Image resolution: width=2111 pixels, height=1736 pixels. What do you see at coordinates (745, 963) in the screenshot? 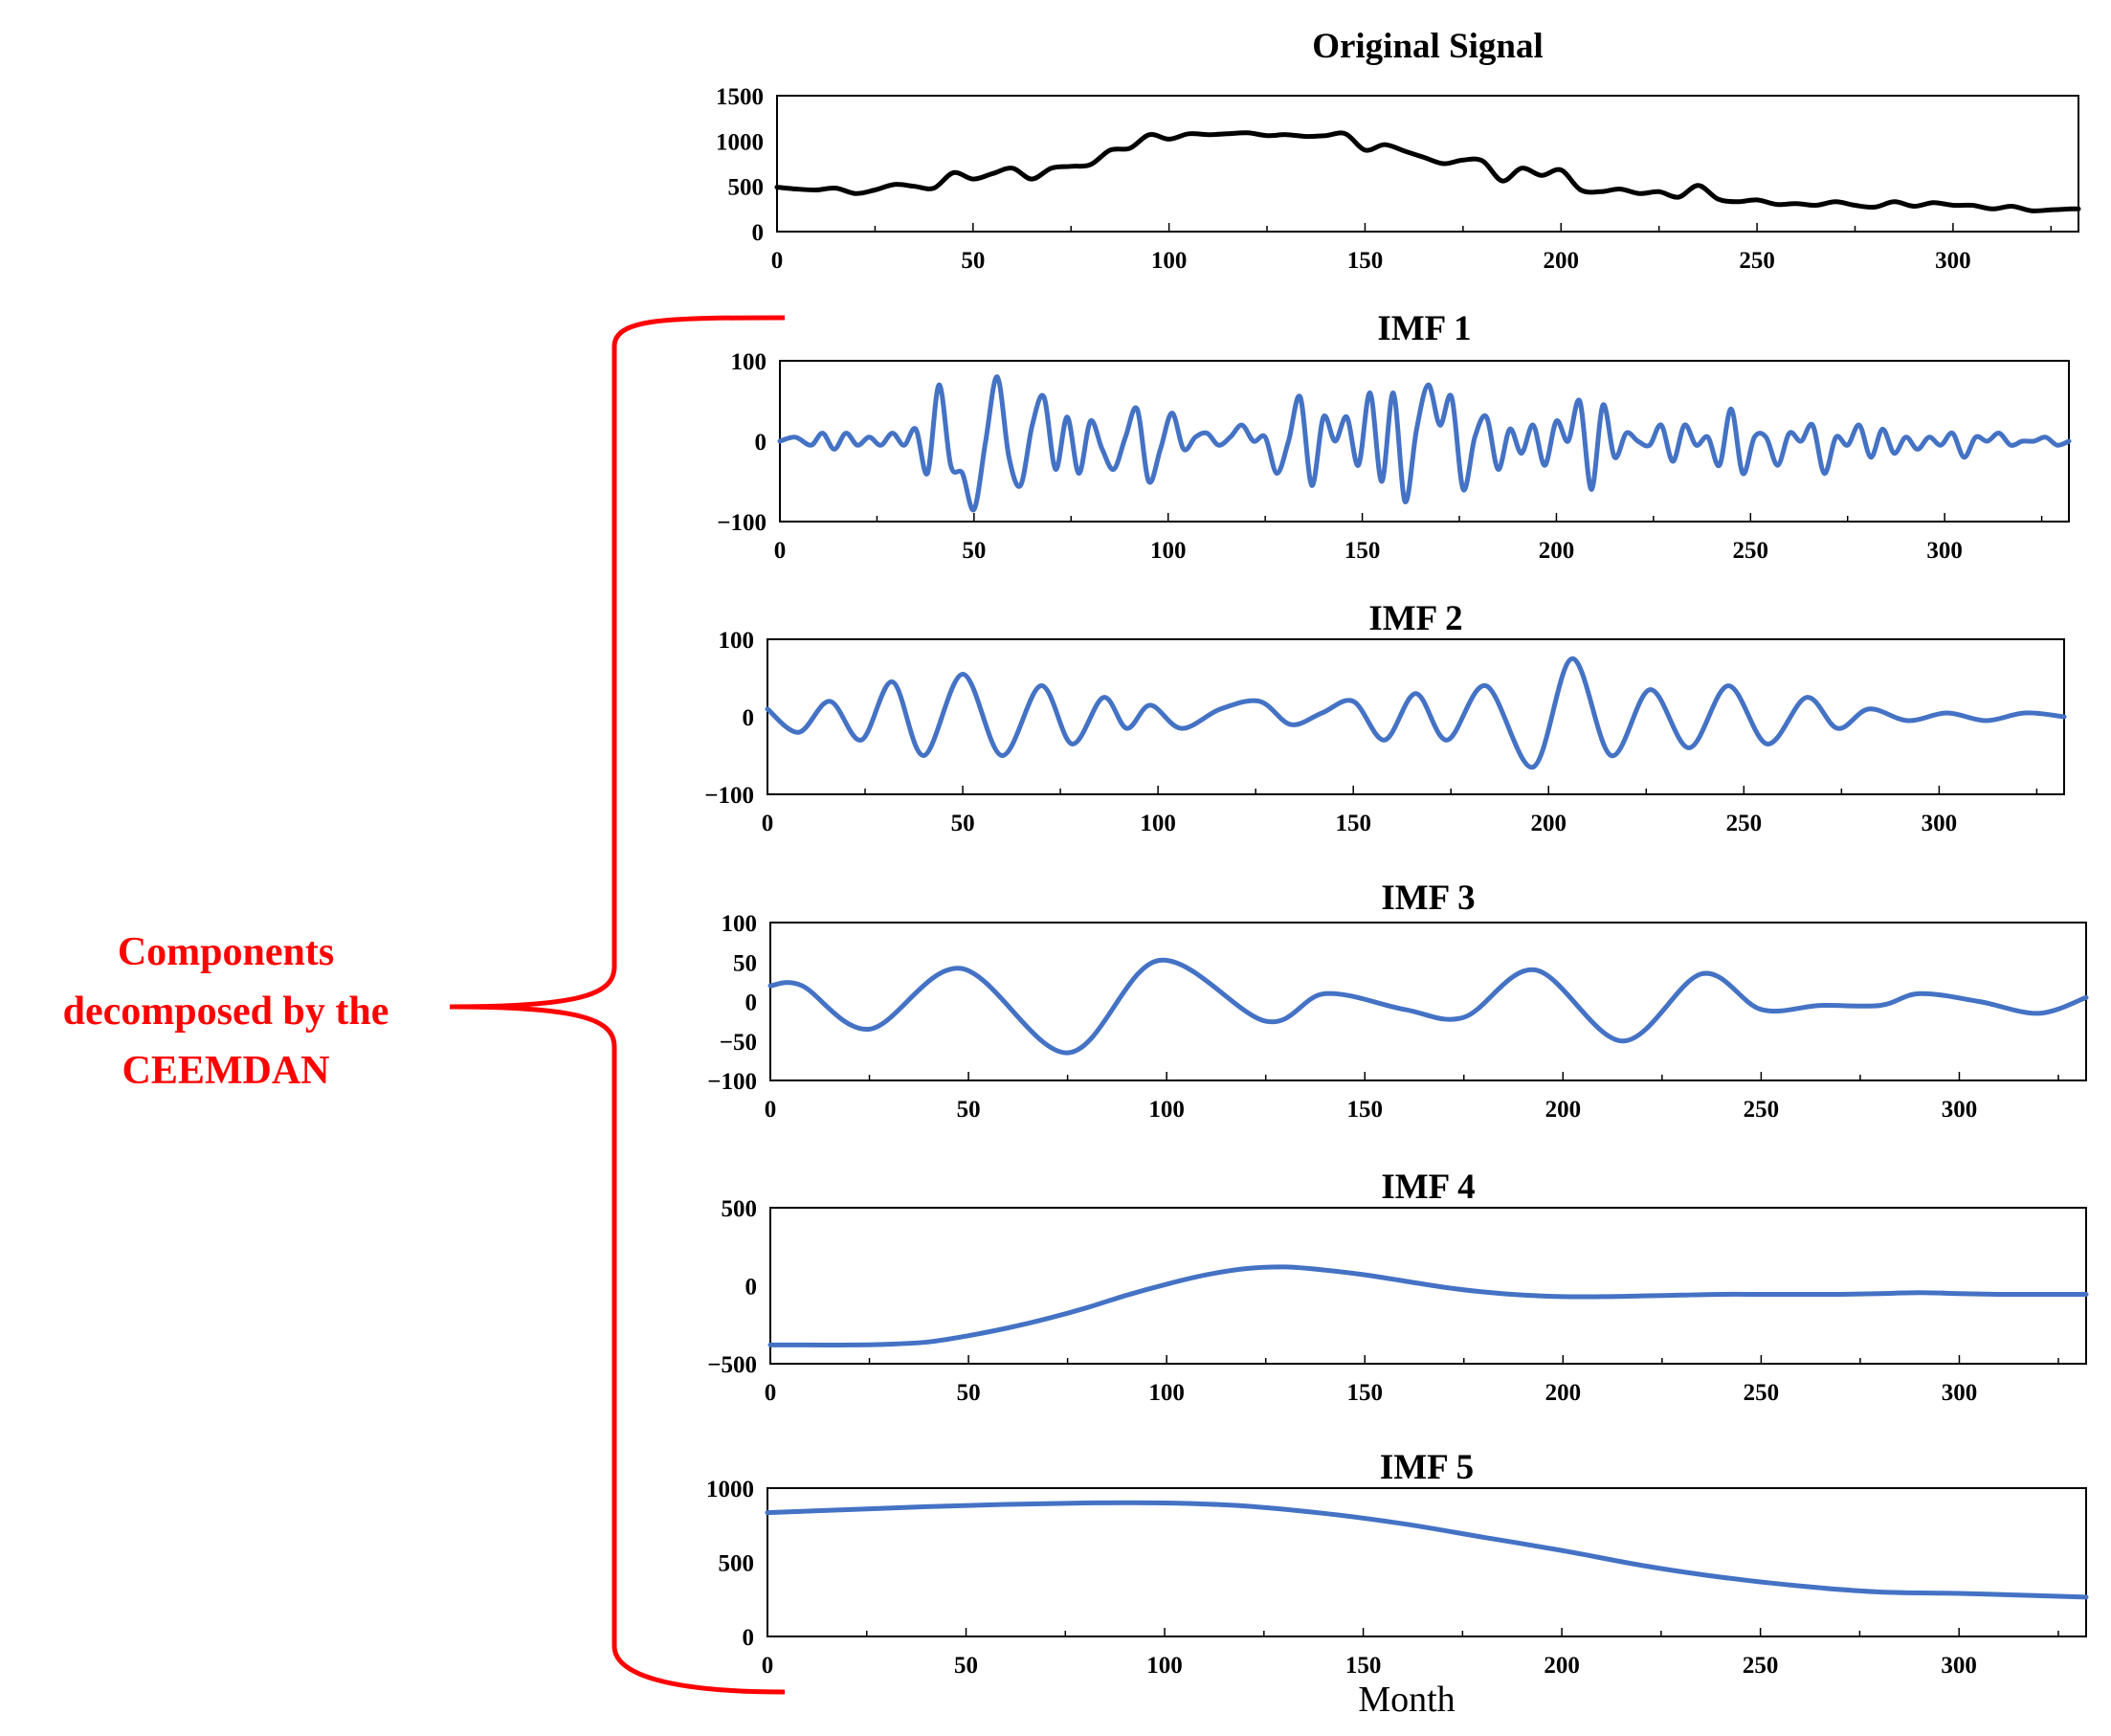
I see `y-tick-label: 50` at bounding box center [745, 963].